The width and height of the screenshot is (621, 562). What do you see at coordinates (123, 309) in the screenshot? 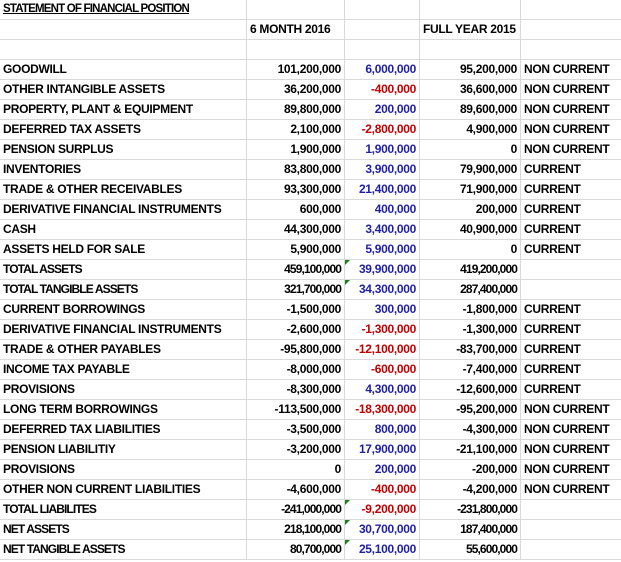
I see `row-label: CURRENT BORROWINGS` at bounding box center [123, 309].